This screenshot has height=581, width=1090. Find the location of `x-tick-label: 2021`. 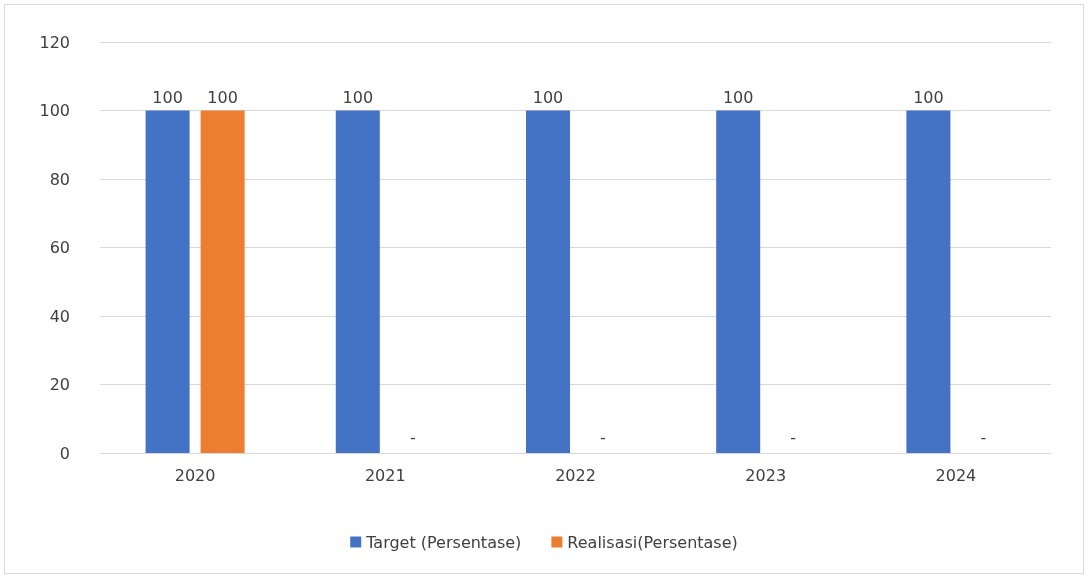

x-tick-label: 2021 is located at coordinates (385, 475).